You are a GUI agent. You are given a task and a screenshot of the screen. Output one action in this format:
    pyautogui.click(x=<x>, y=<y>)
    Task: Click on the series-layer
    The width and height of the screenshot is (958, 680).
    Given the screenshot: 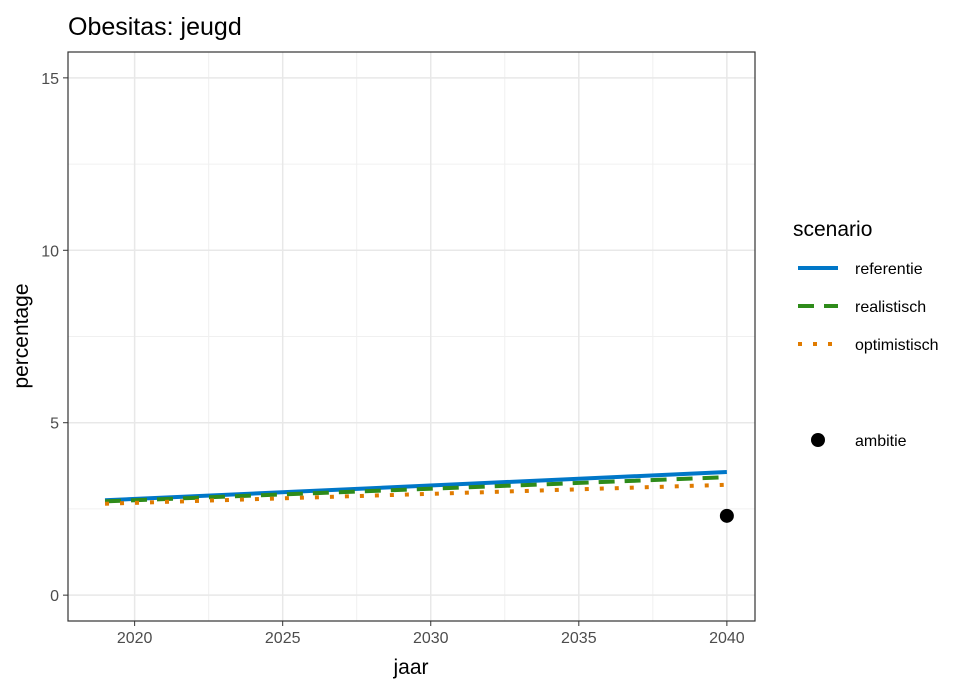 What is the action you would take?
    pyautogui.click(x=419, y=496)
    